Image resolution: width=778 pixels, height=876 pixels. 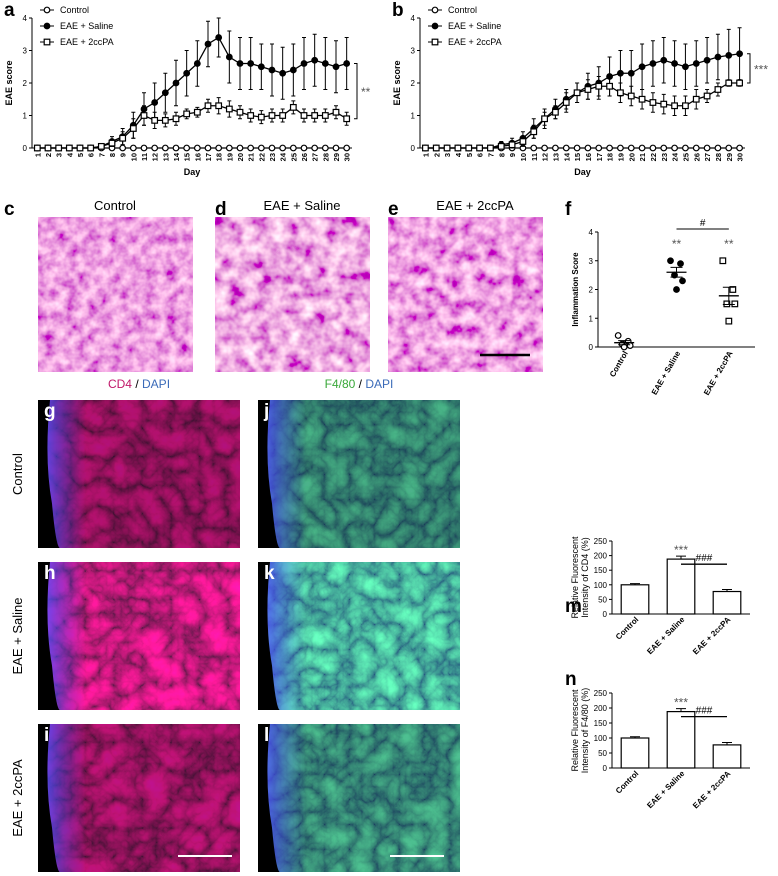 I want to click on x-tick-label: EAE + 2ccPA, so click(x=711, y=789).